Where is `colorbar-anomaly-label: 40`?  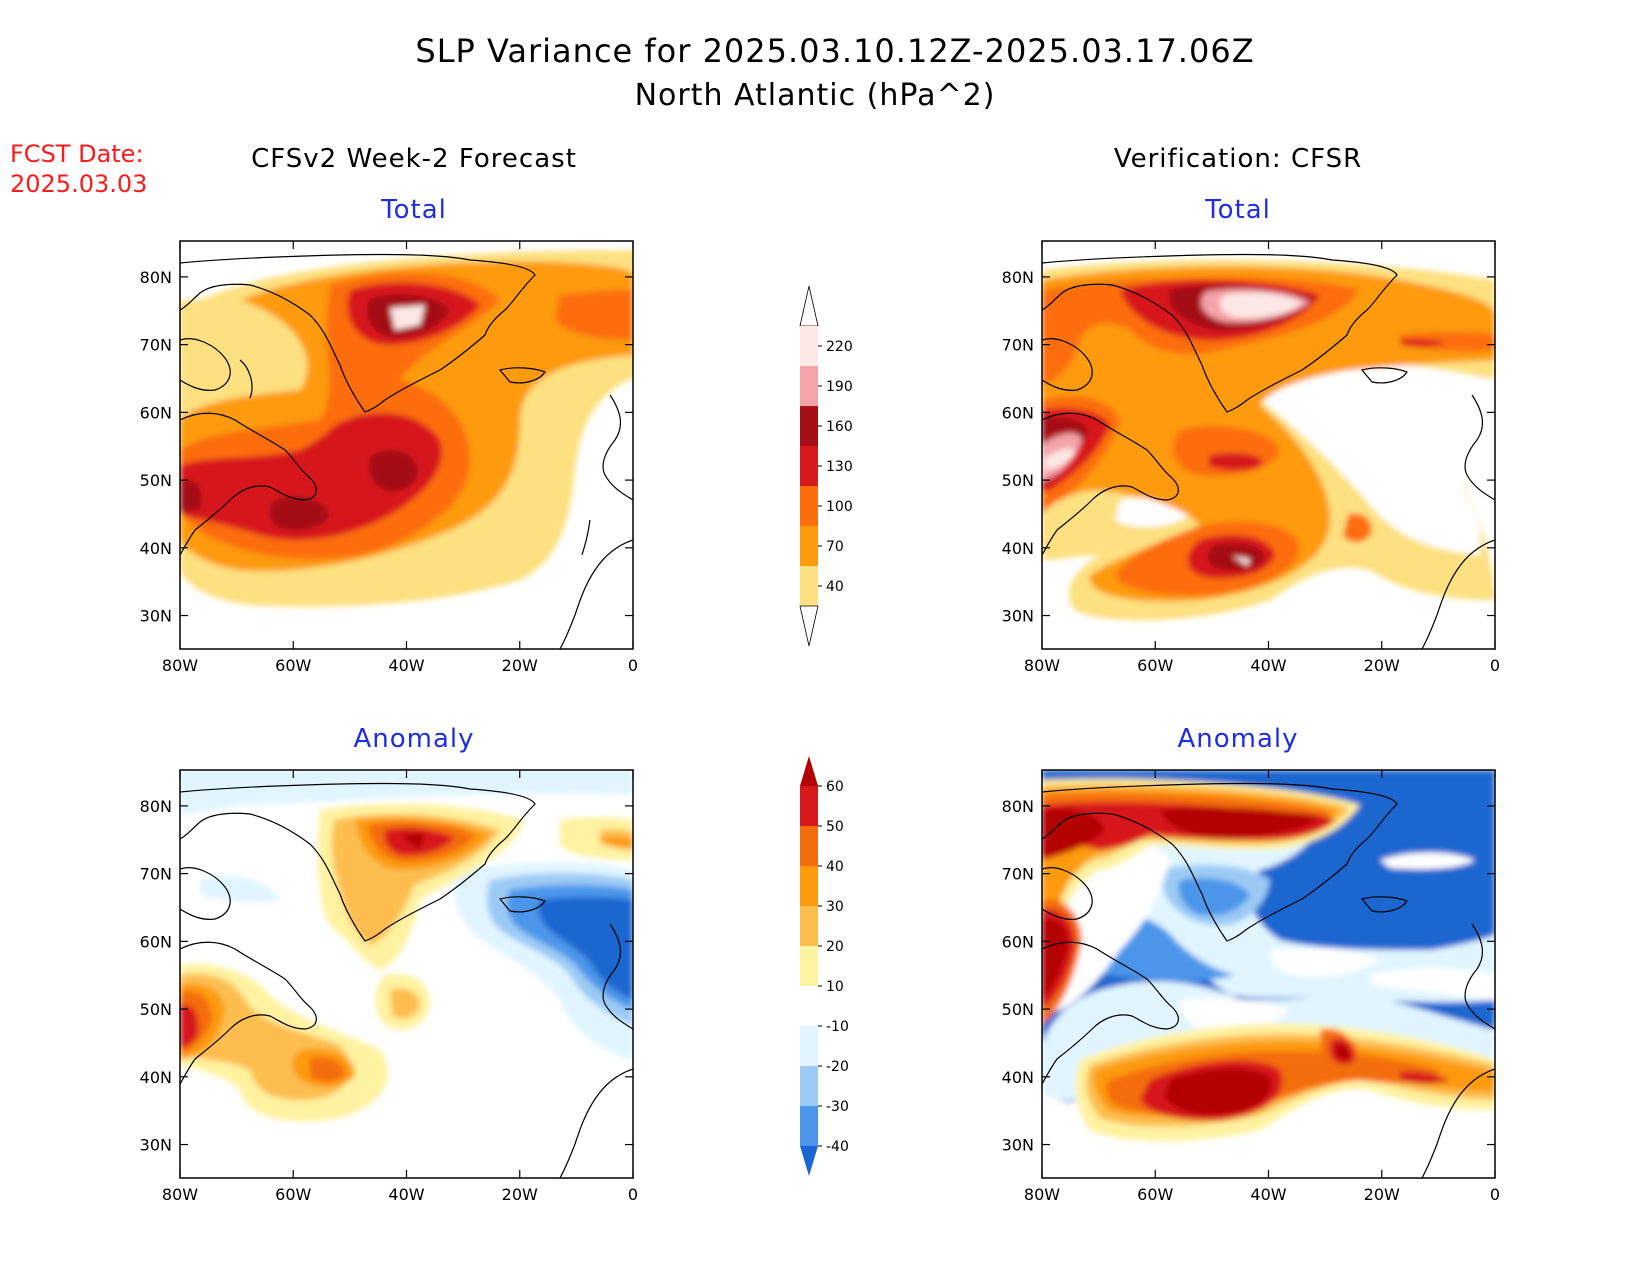 colorbar-anomaly-label: 40 is located at coordinates (835, 867).